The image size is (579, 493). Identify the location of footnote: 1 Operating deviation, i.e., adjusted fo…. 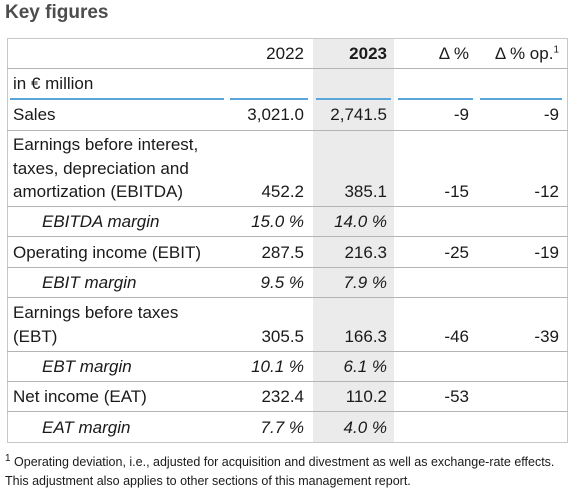
(290, 472).